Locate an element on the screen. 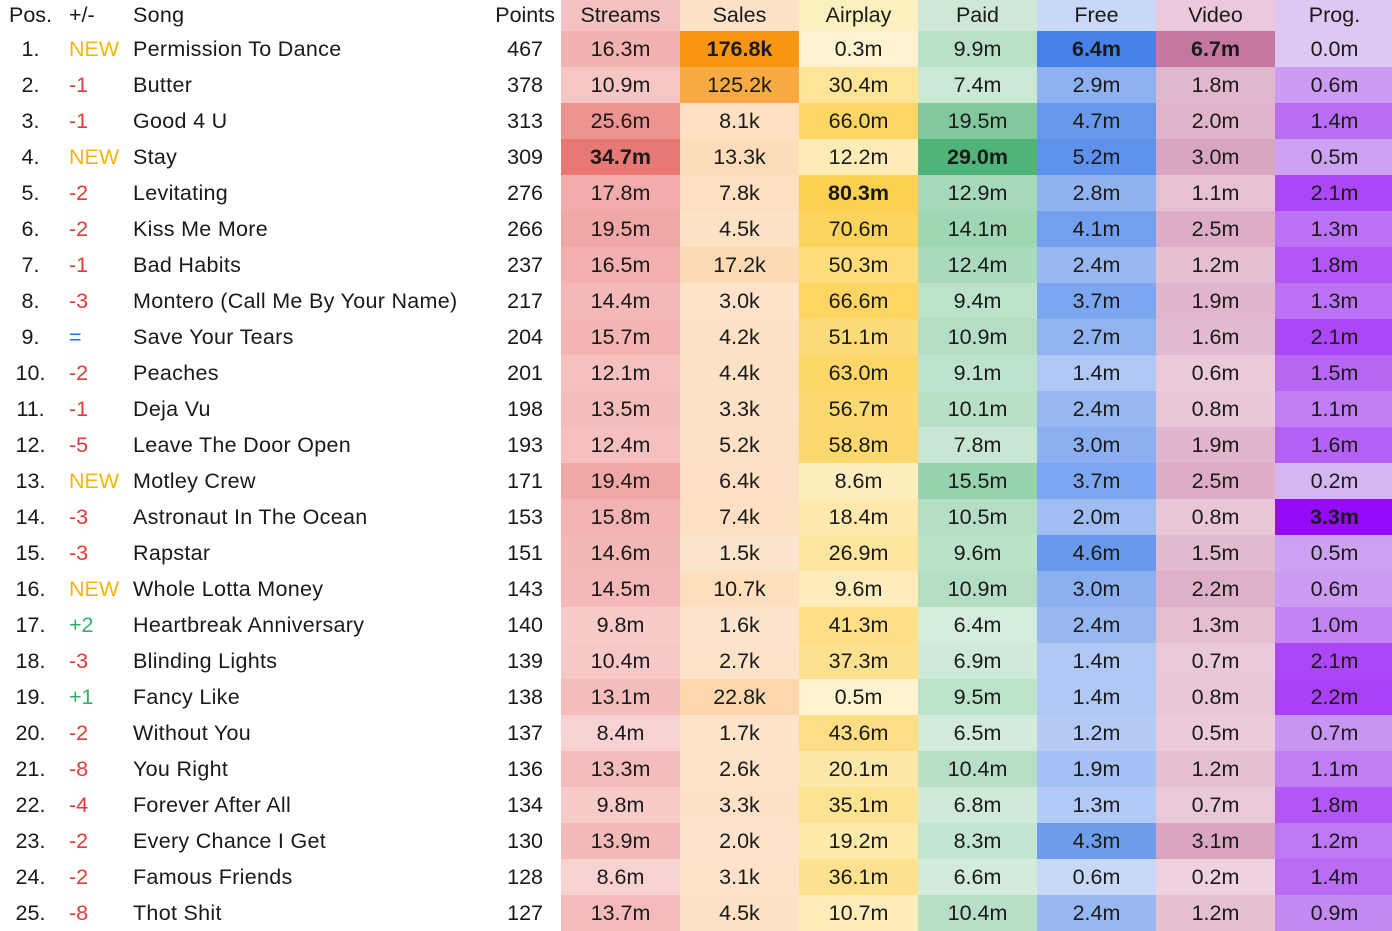 The image size is (1392, 931). song-title: Montero (Call Me By Your Name) is located at coordinates (295, 301).